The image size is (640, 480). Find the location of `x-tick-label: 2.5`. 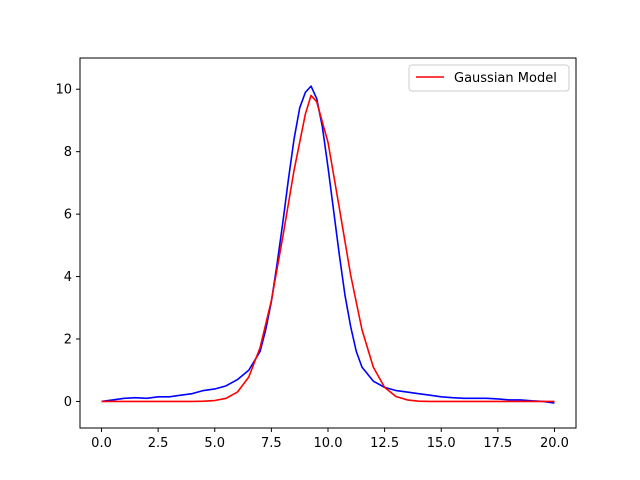

x-tick-label: 2.5 is located at coordinates (158, 443).